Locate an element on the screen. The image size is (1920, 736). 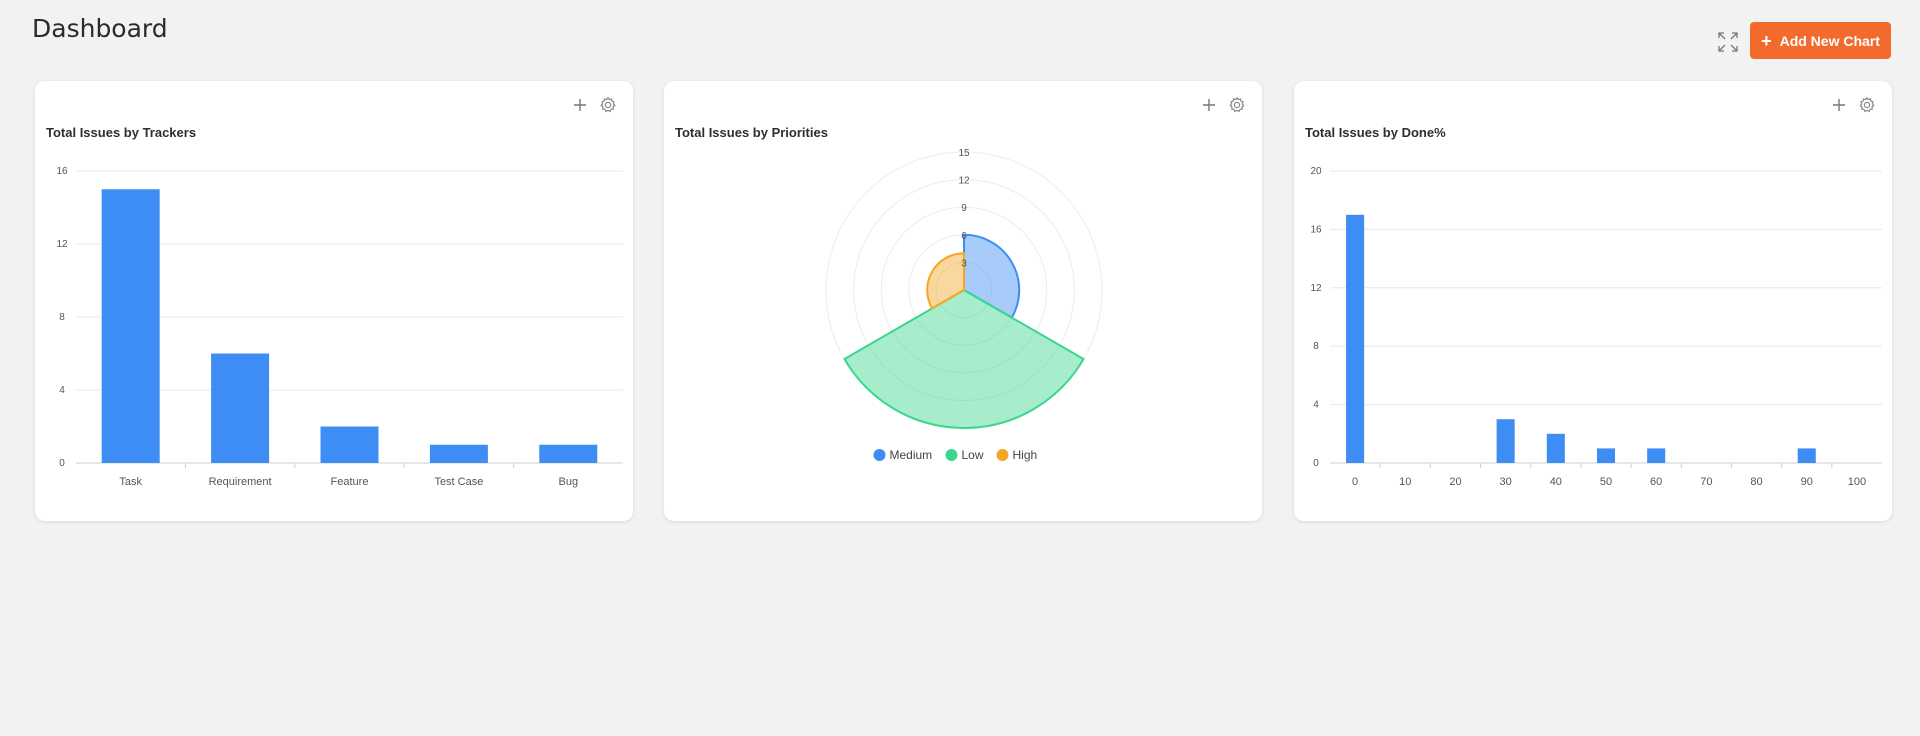
x-tick-label: 90 is located at coordinates (1807, 482).